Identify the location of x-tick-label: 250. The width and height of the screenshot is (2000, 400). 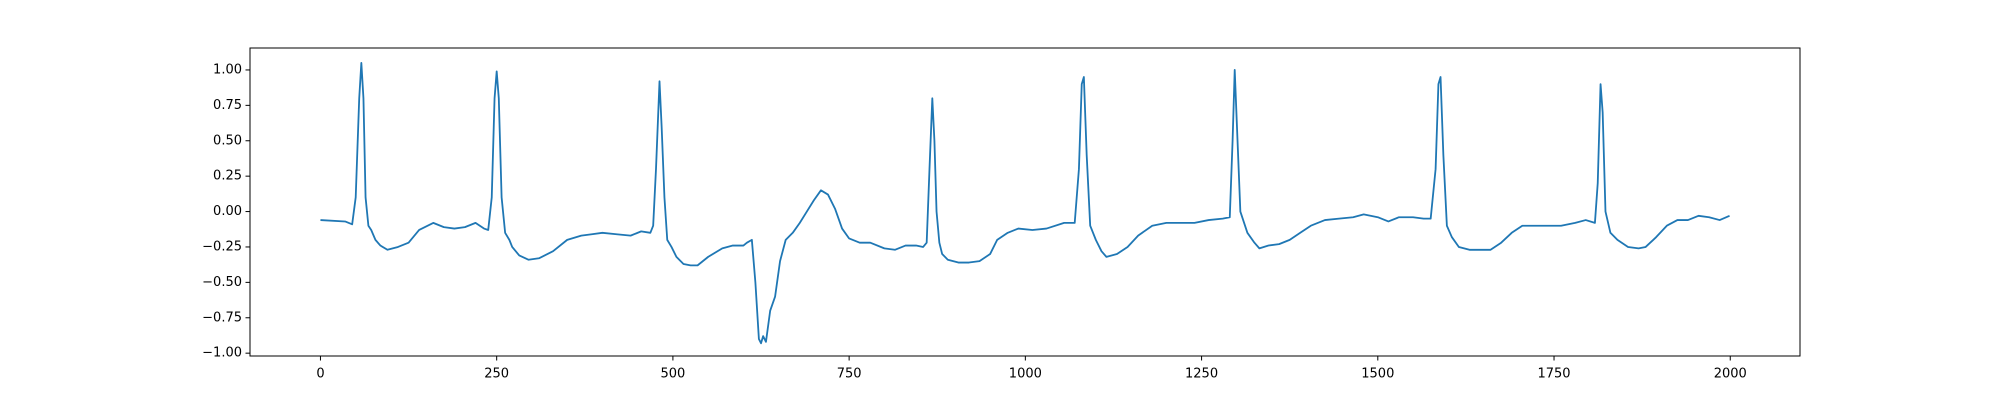
(496, 374).